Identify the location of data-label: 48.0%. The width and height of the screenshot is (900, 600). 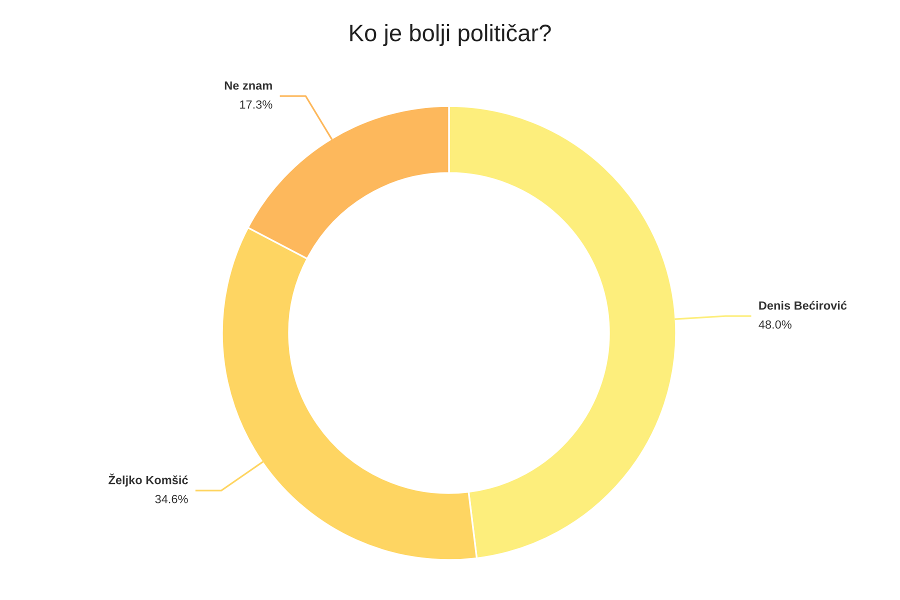
(775, 324).